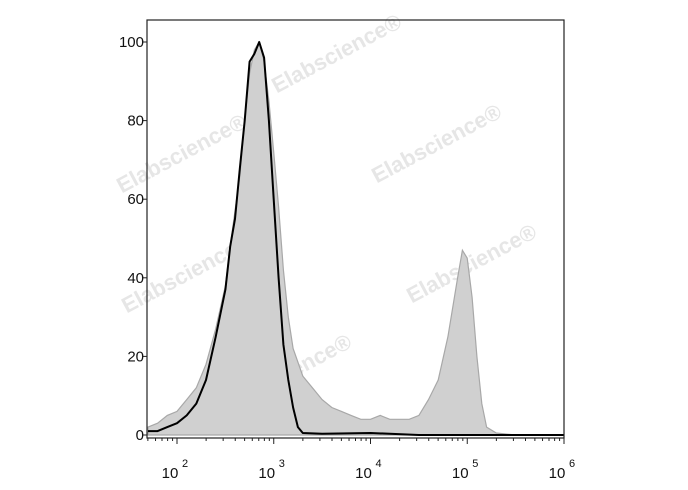 The image size is (688, 490). I want to click on x-tick-label: 10⁶, so click(562, 470).